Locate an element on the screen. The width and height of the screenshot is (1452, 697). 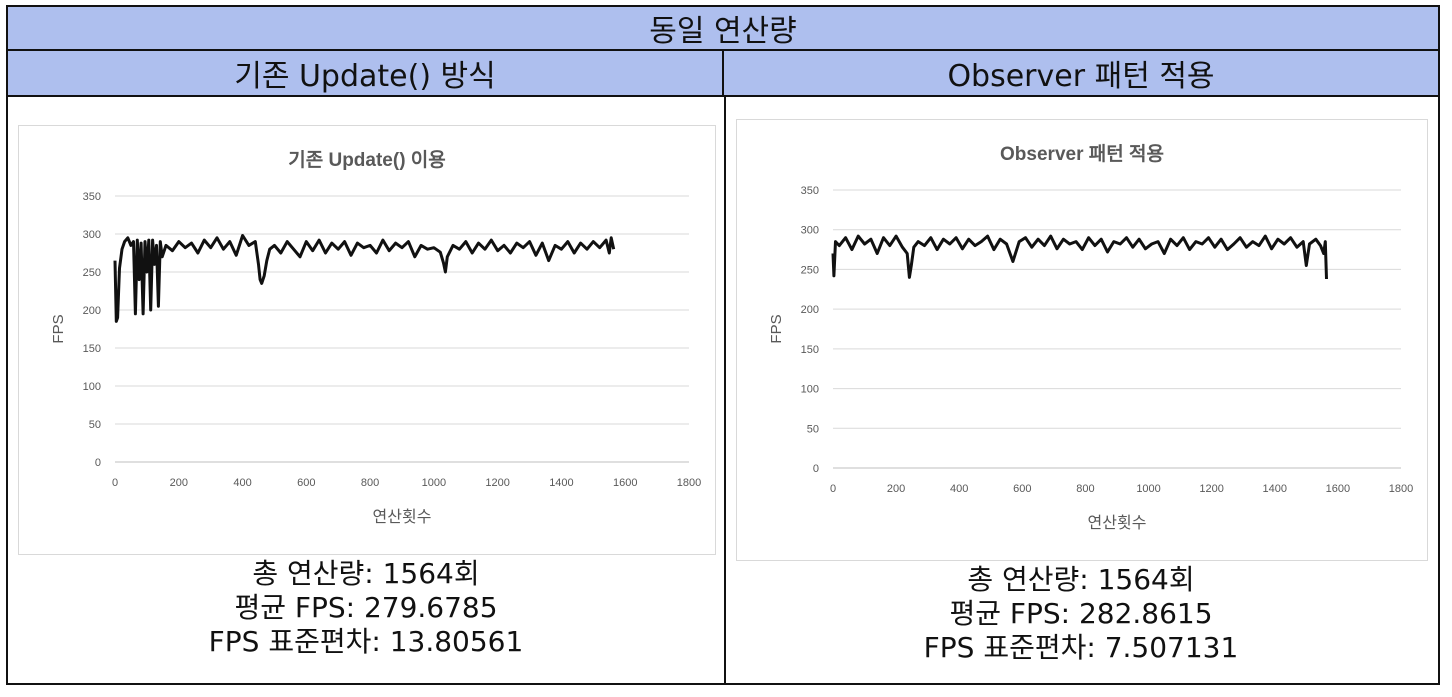
table-title: 동일 연산량 is located at coordinates (723, 29).